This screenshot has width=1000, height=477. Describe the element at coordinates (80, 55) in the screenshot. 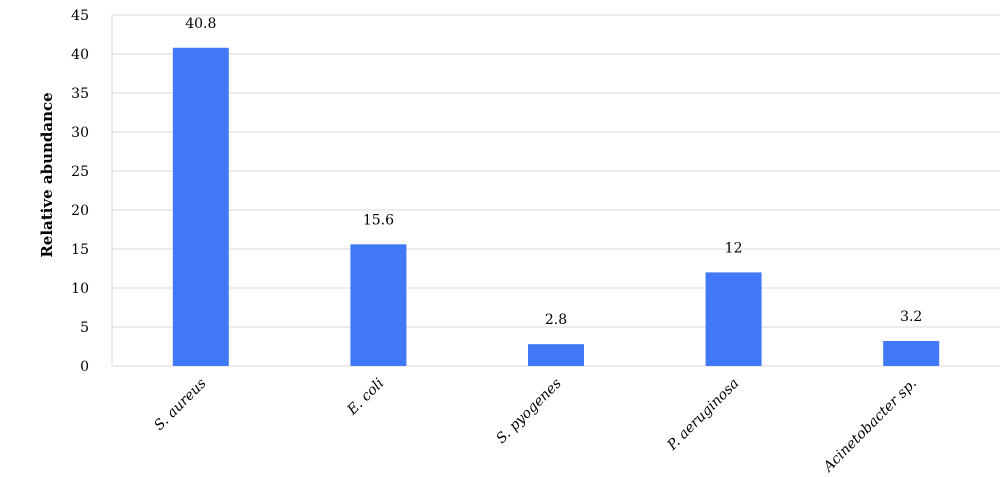

I see `y-tick-label: 40` at that location.